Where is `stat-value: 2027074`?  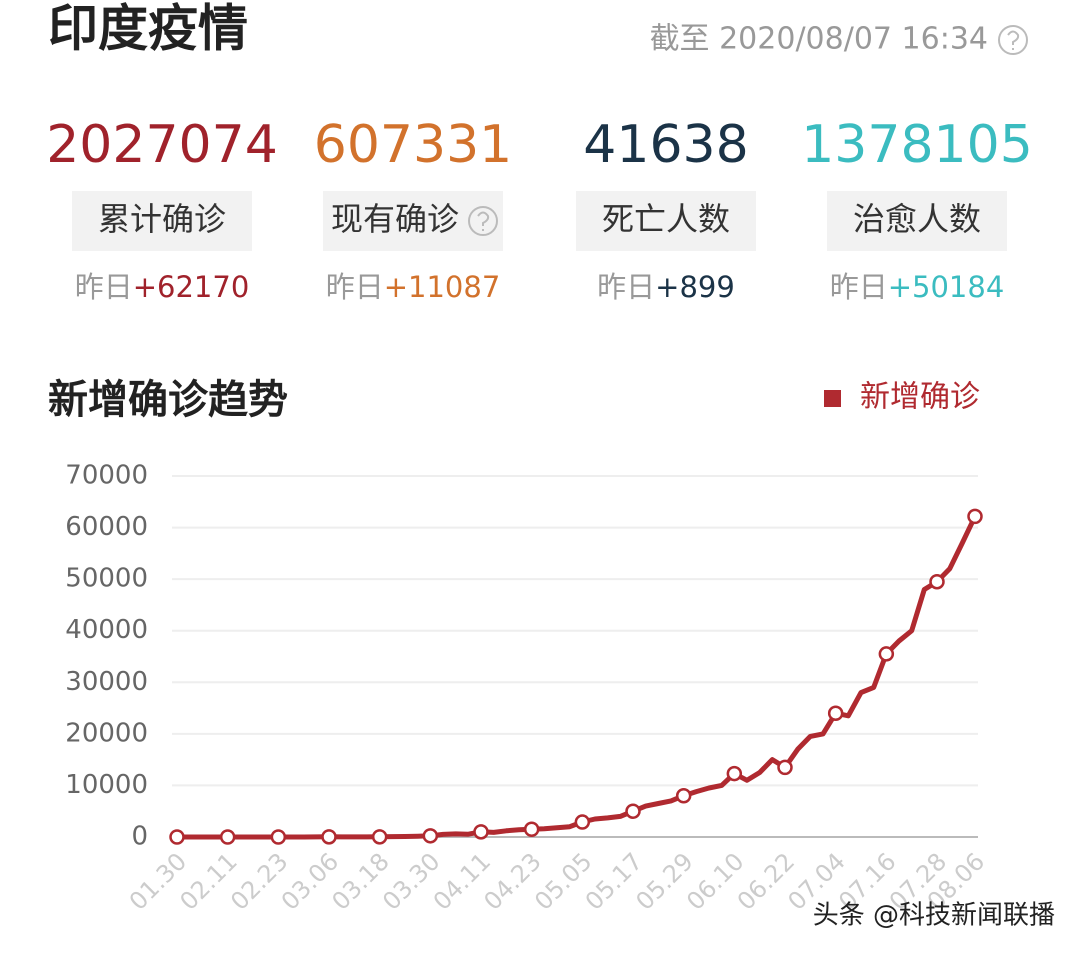 stat-value: 2027074 is located at coordinates (162, 145).